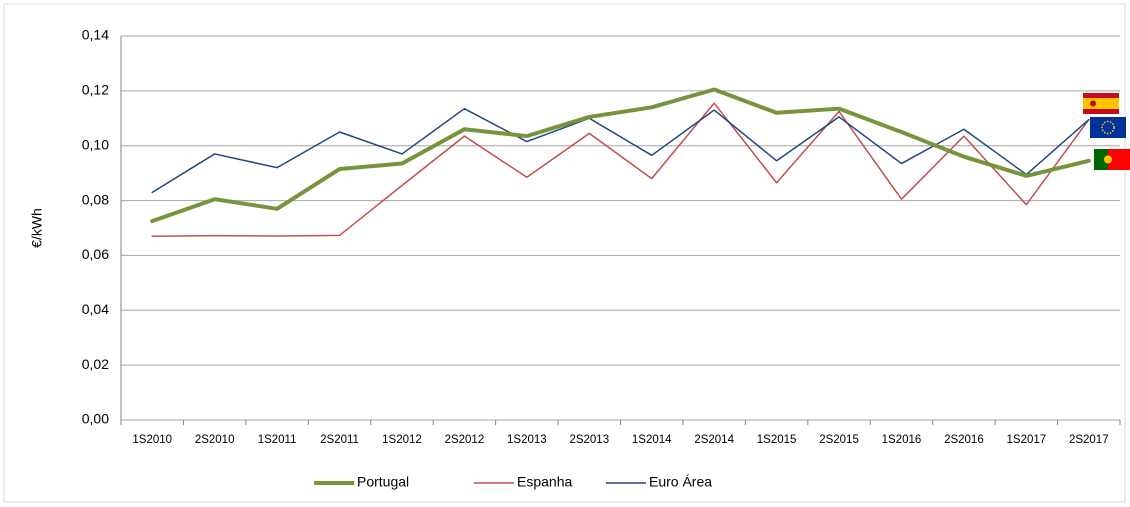 The height and width of the screenshot is (507, 1130). What do you see at coordinates (1089, 440) in the screenshot?
I see `x-tick-label: 2S2017` at bounding box center [1089, 440].